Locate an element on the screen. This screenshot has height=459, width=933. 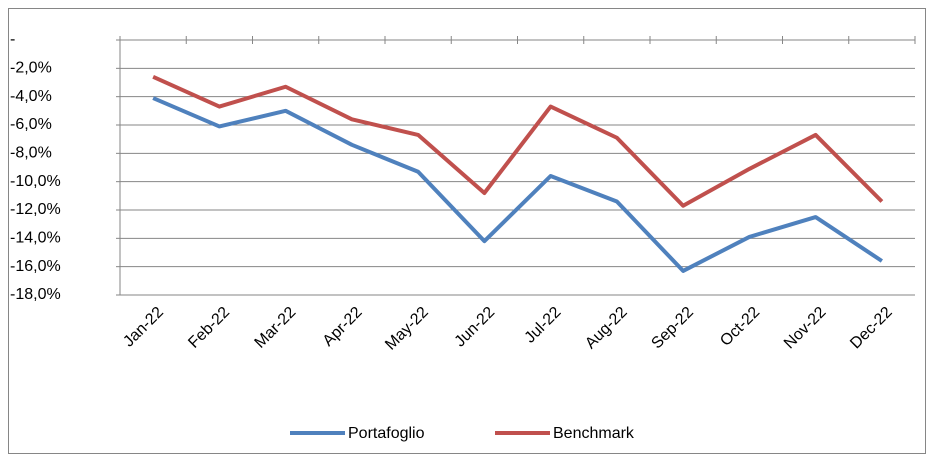
y-tick-label: -10,0% is located at coordinates (35, 181).